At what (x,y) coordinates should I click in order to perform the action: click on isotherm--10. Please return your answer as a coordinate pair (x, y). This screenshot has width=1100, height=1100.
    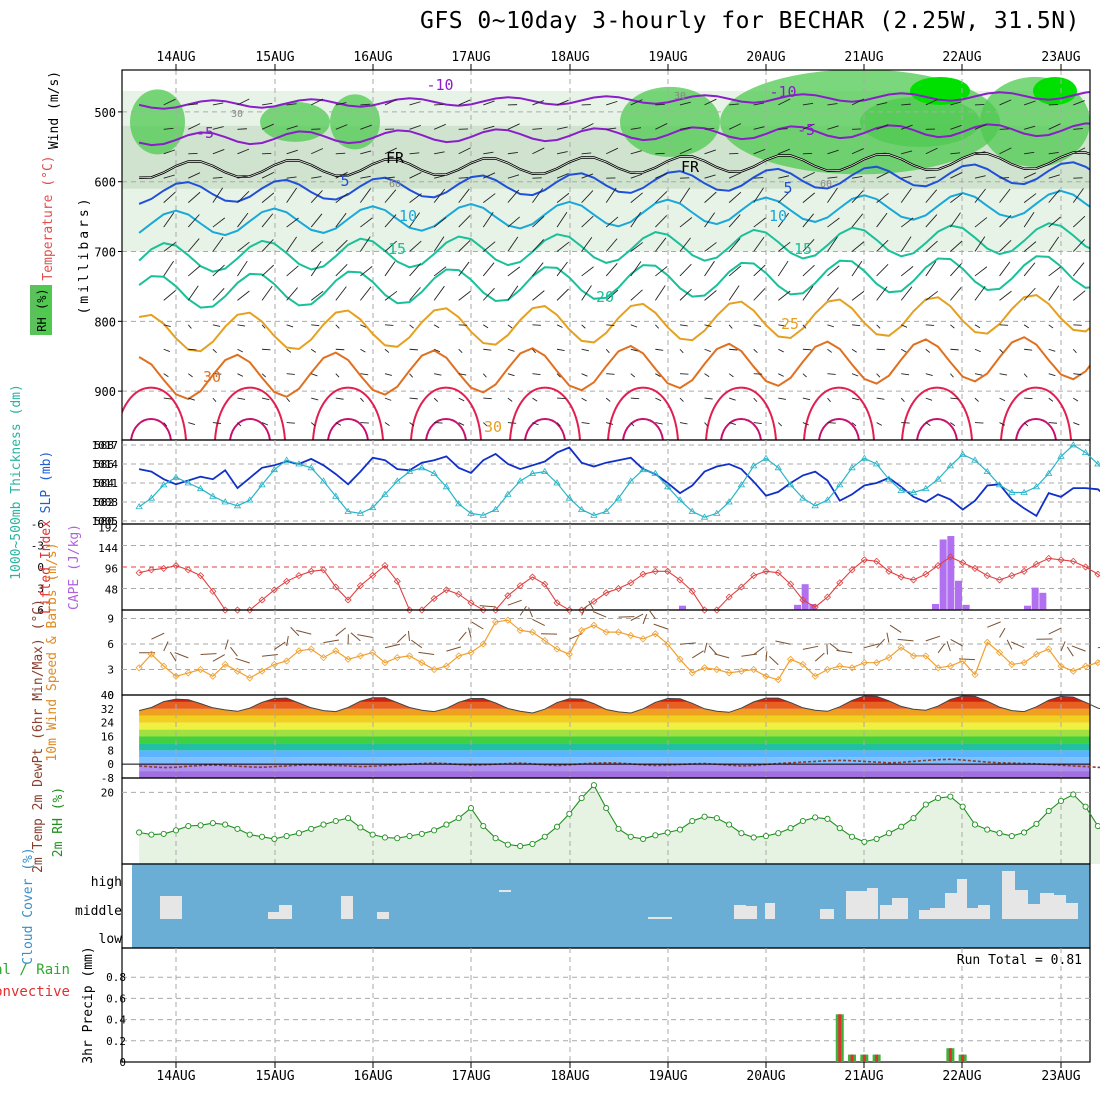
    Looking at the image, I should click on (614, 100).